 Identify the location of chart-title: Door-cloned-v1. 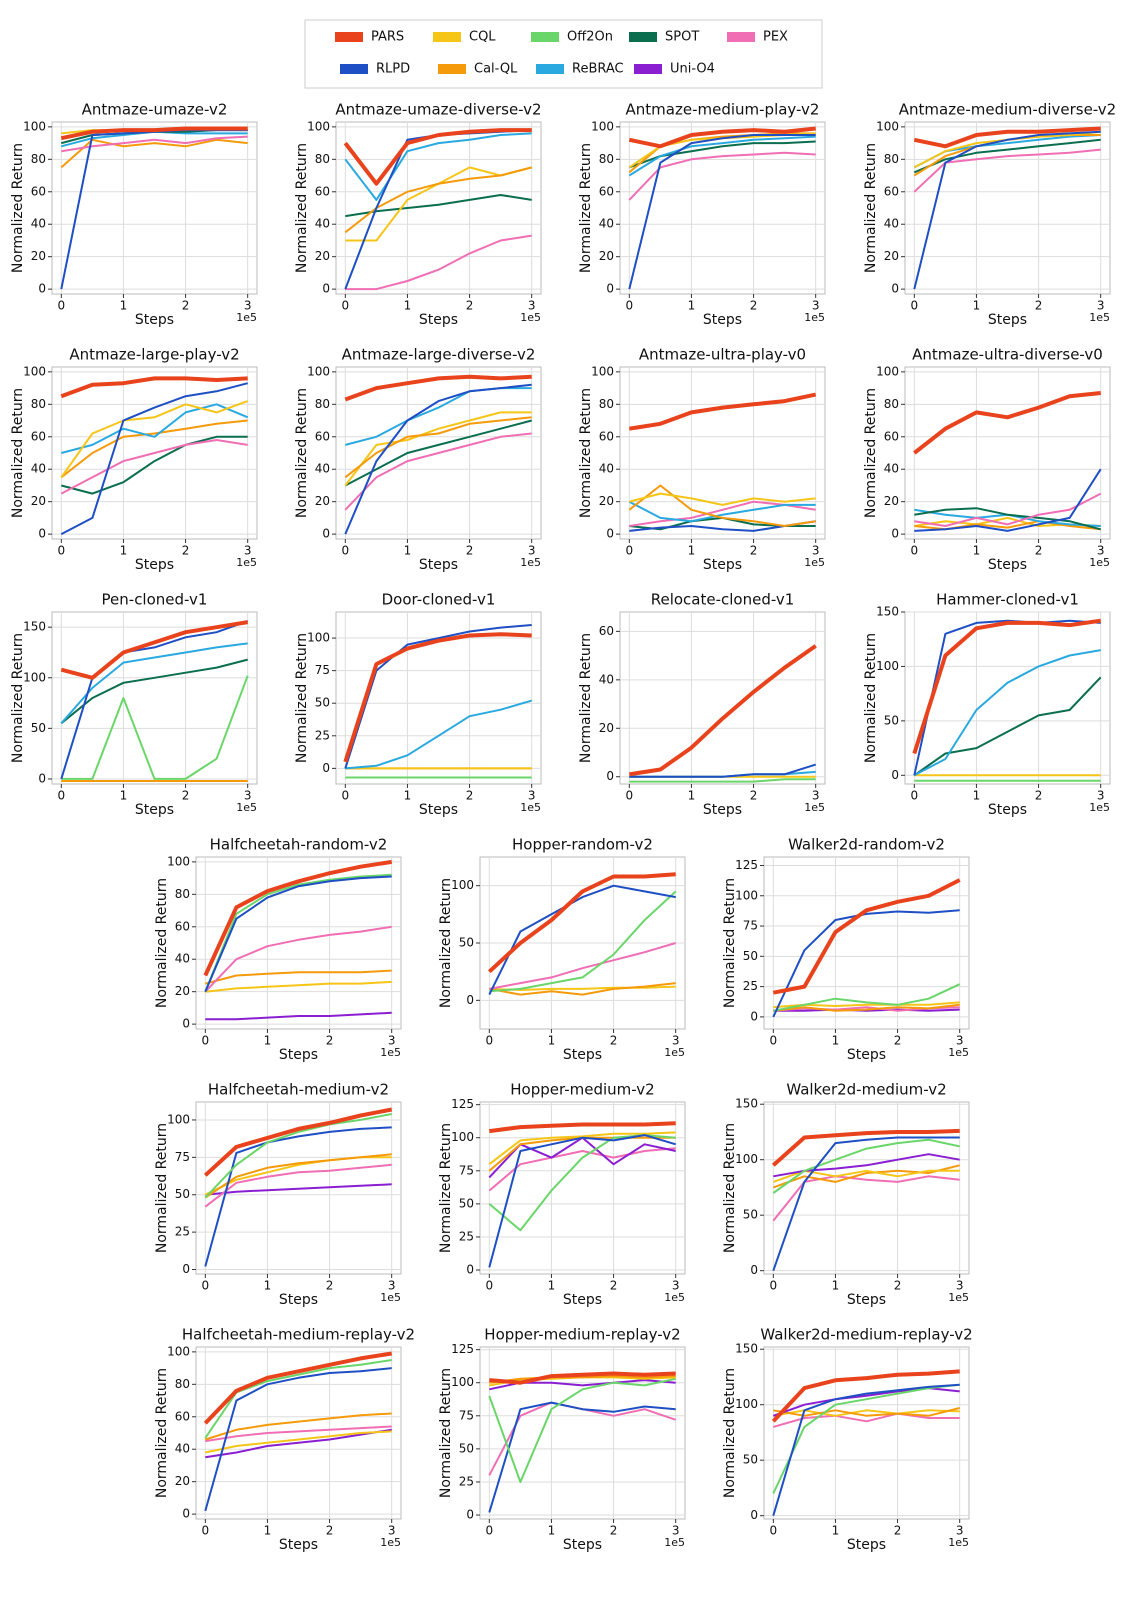
(439, 600).